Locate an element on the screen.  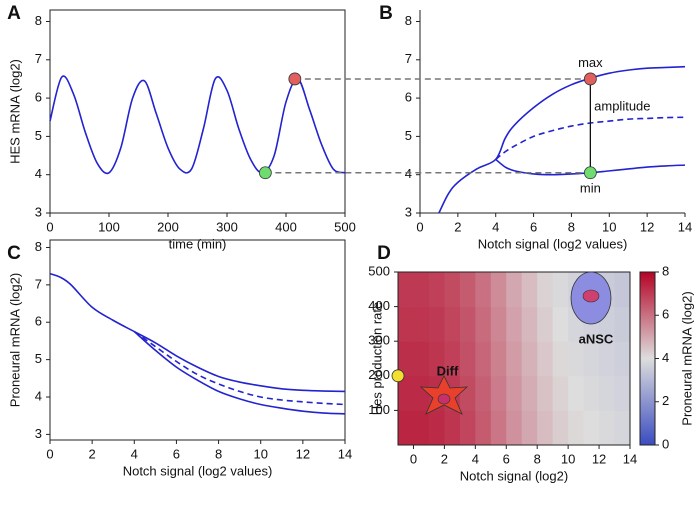
colorbar-tick-label: 0 is located at coordinates (665, 443).